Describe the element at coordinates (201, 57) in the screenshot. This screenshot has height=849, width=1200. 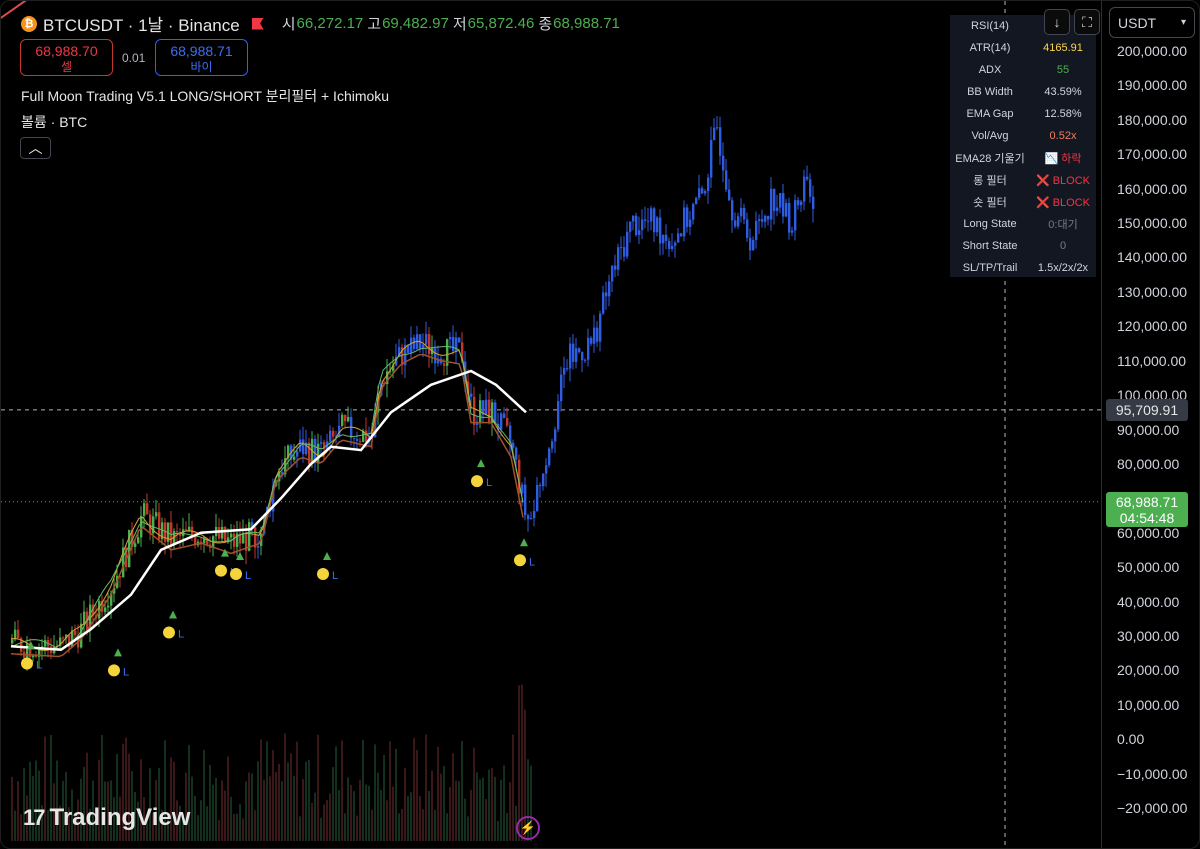
I see `buy-button: 68,988.71 바이` at that location.